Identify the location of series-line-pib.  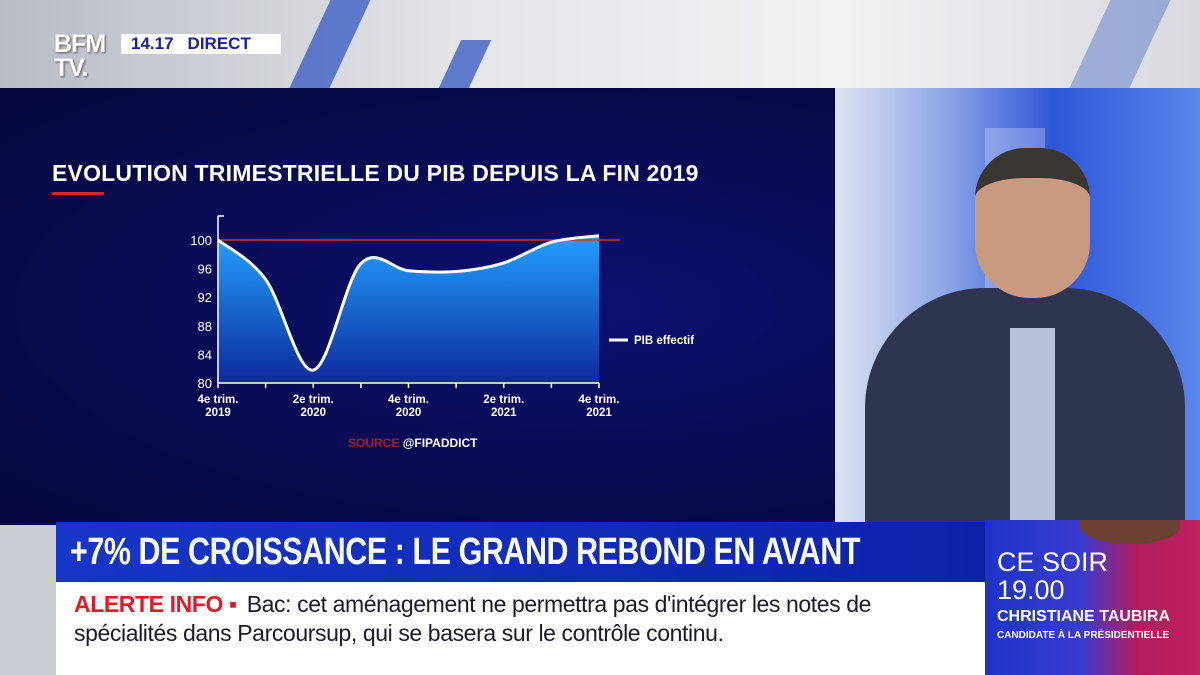
(408, 303).